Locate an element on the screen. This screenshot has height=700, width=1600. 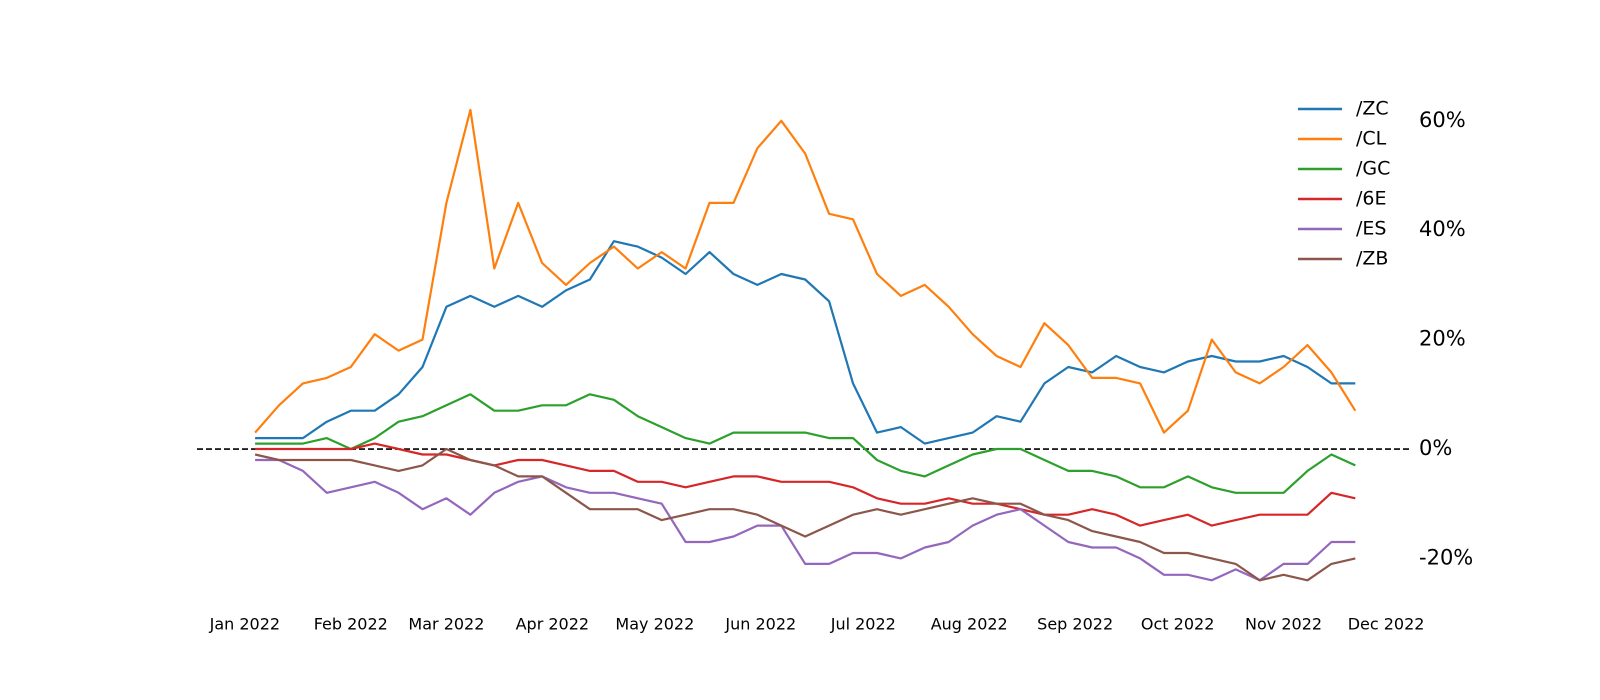
x-tick-label: Nov 2022 is located at coordinates (1283, 624).